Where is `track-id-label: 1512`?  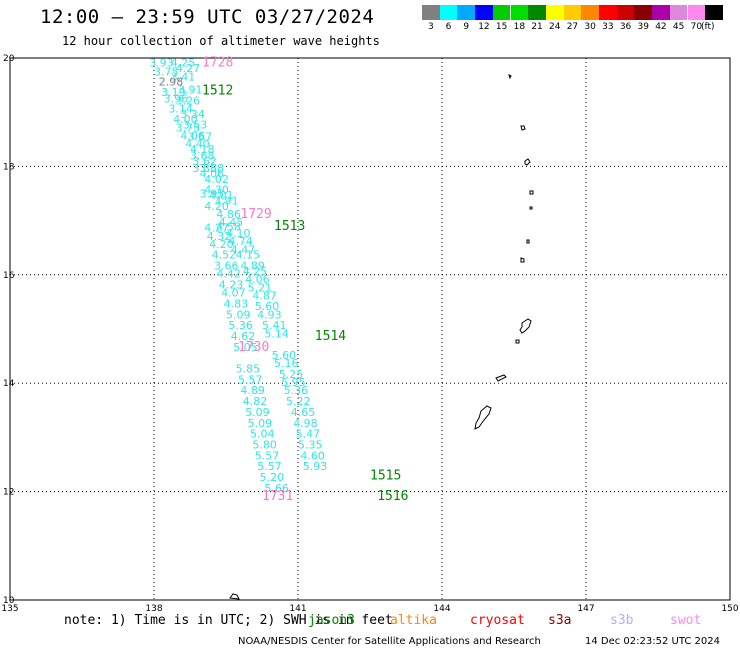 track-id-label: 1512 is located at coordinates (217, 91).